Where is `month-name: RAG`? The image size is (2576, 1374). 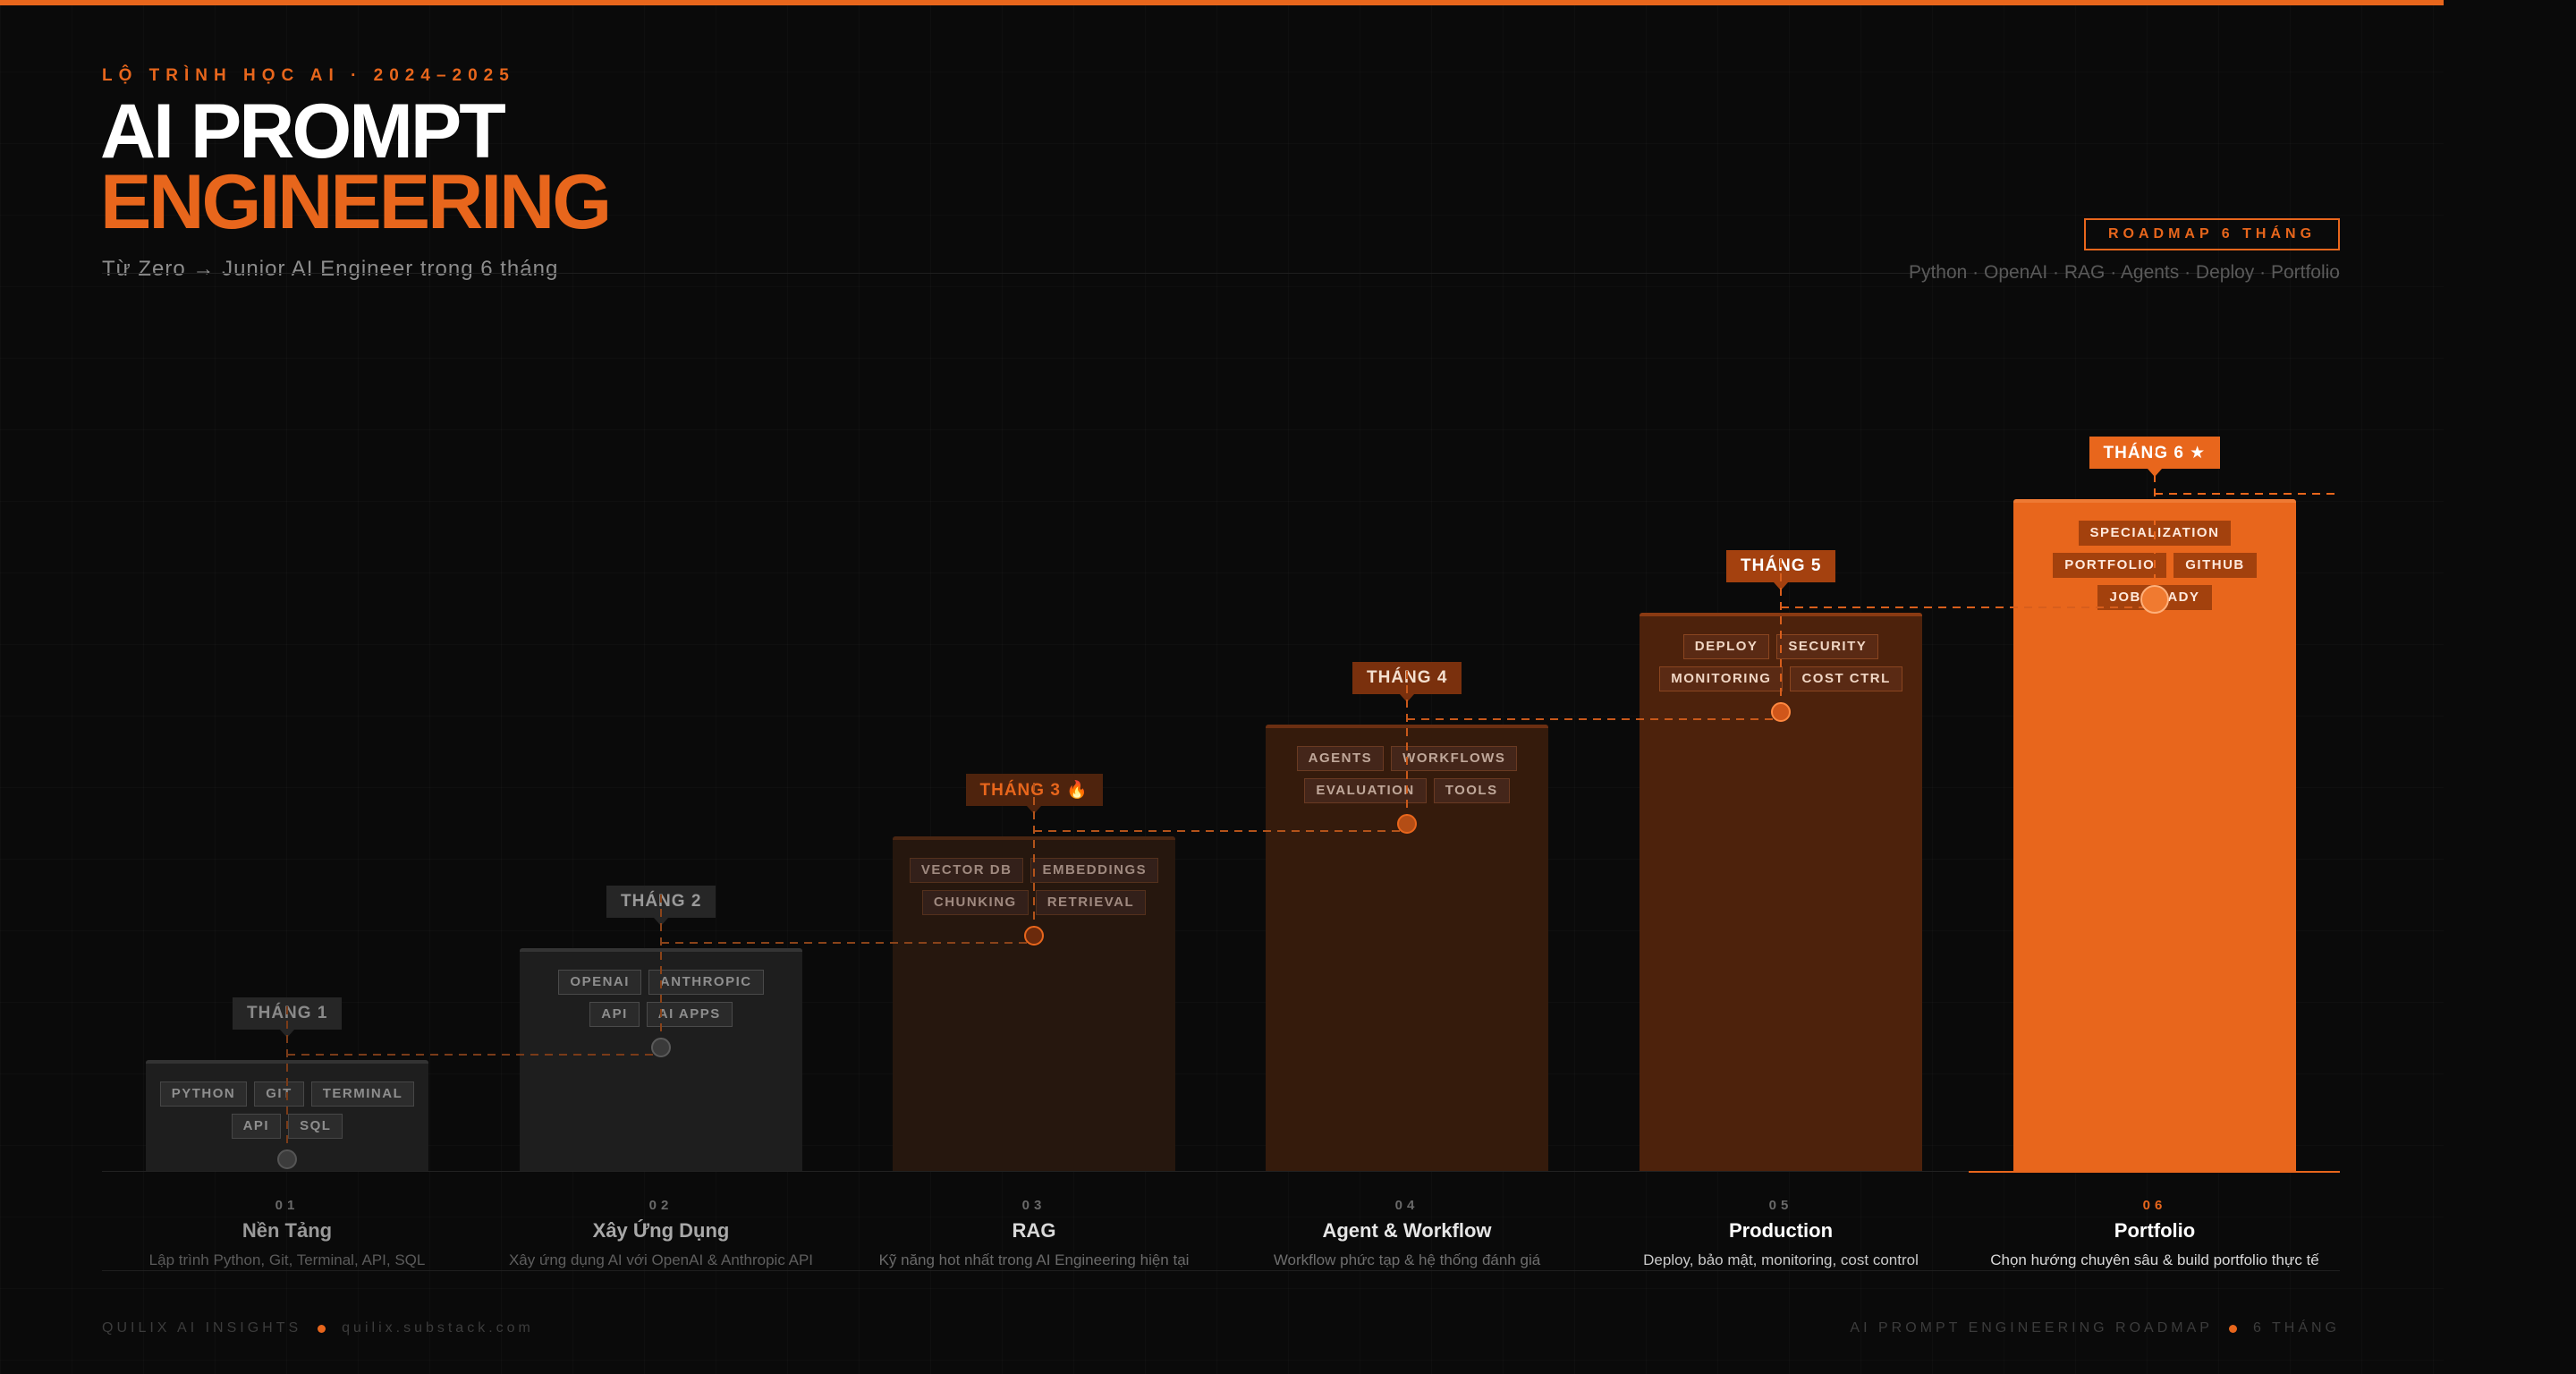
month-name: RAG is located at coordinates (1034, 1230).